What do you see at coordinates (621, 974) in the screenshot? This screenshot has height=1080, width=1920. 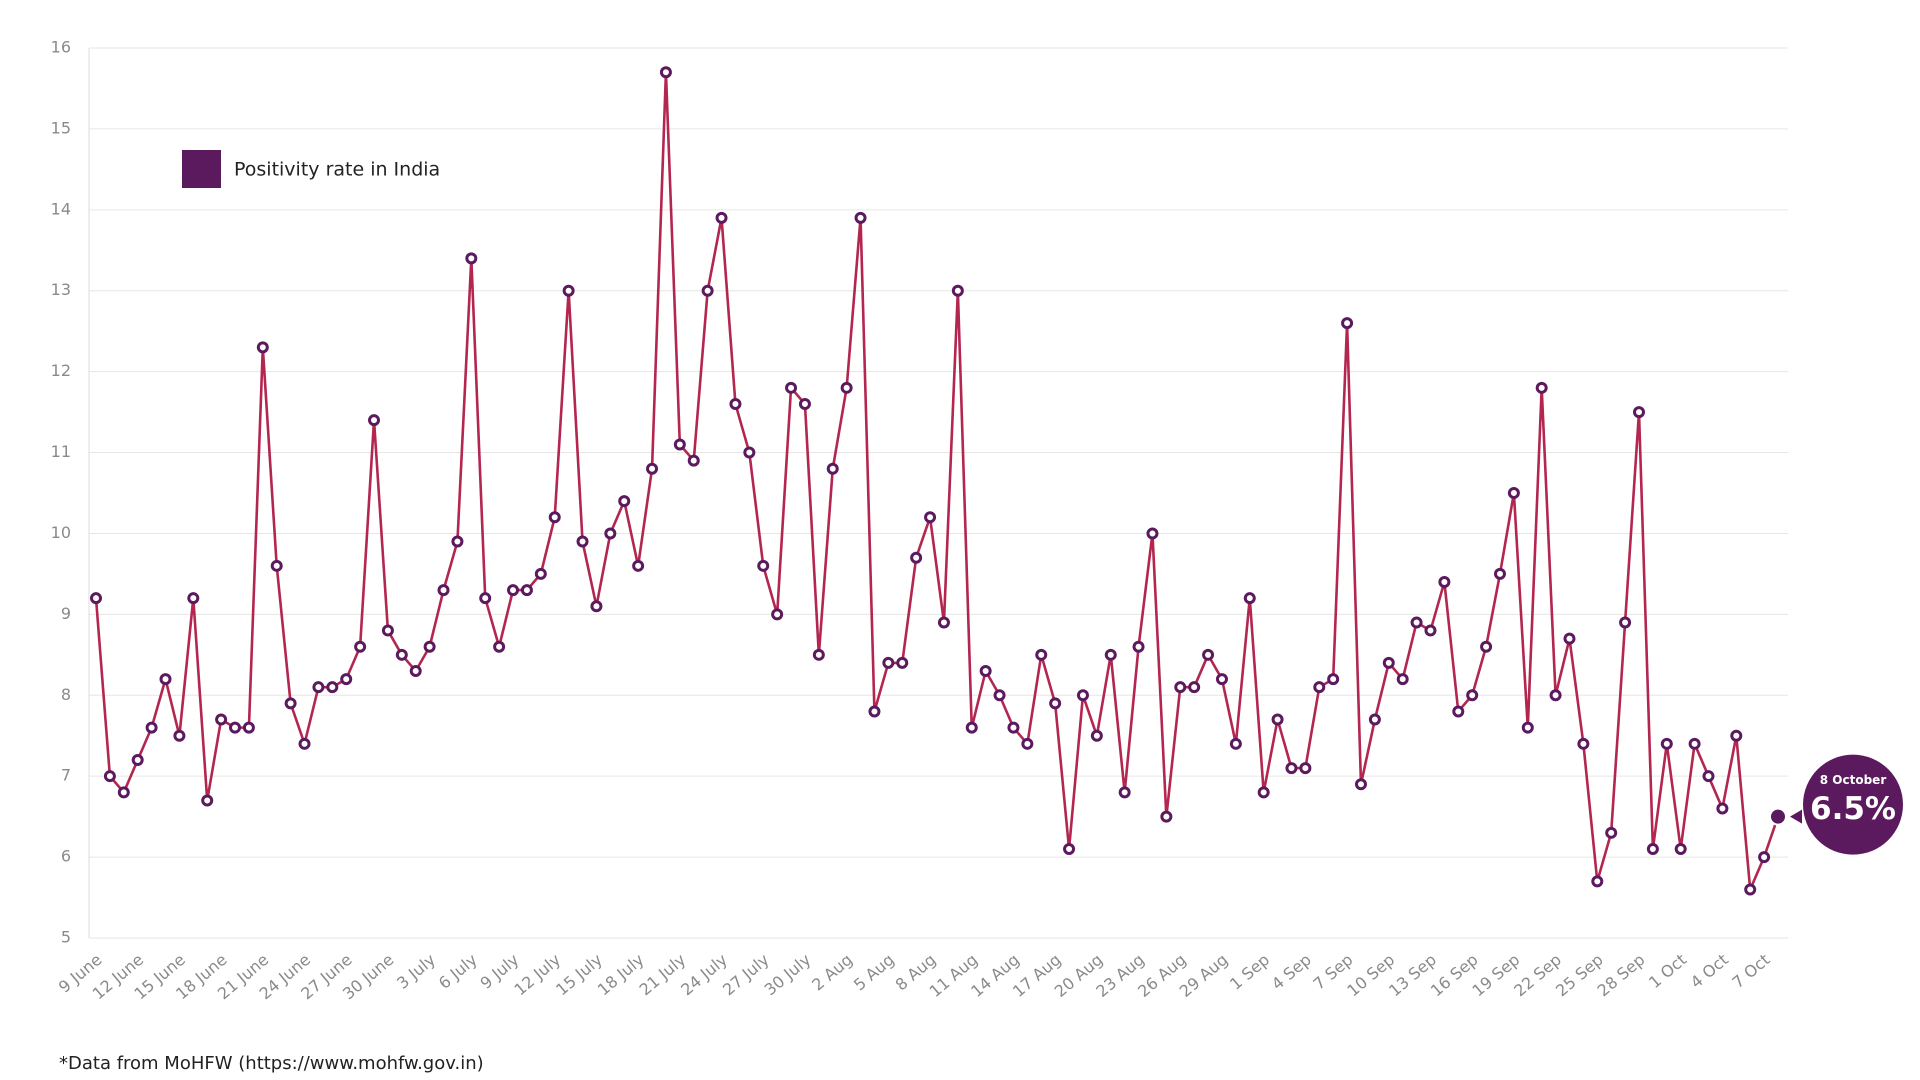 I see `x-tick-label: 18 July` at bounding box center [621, 974].